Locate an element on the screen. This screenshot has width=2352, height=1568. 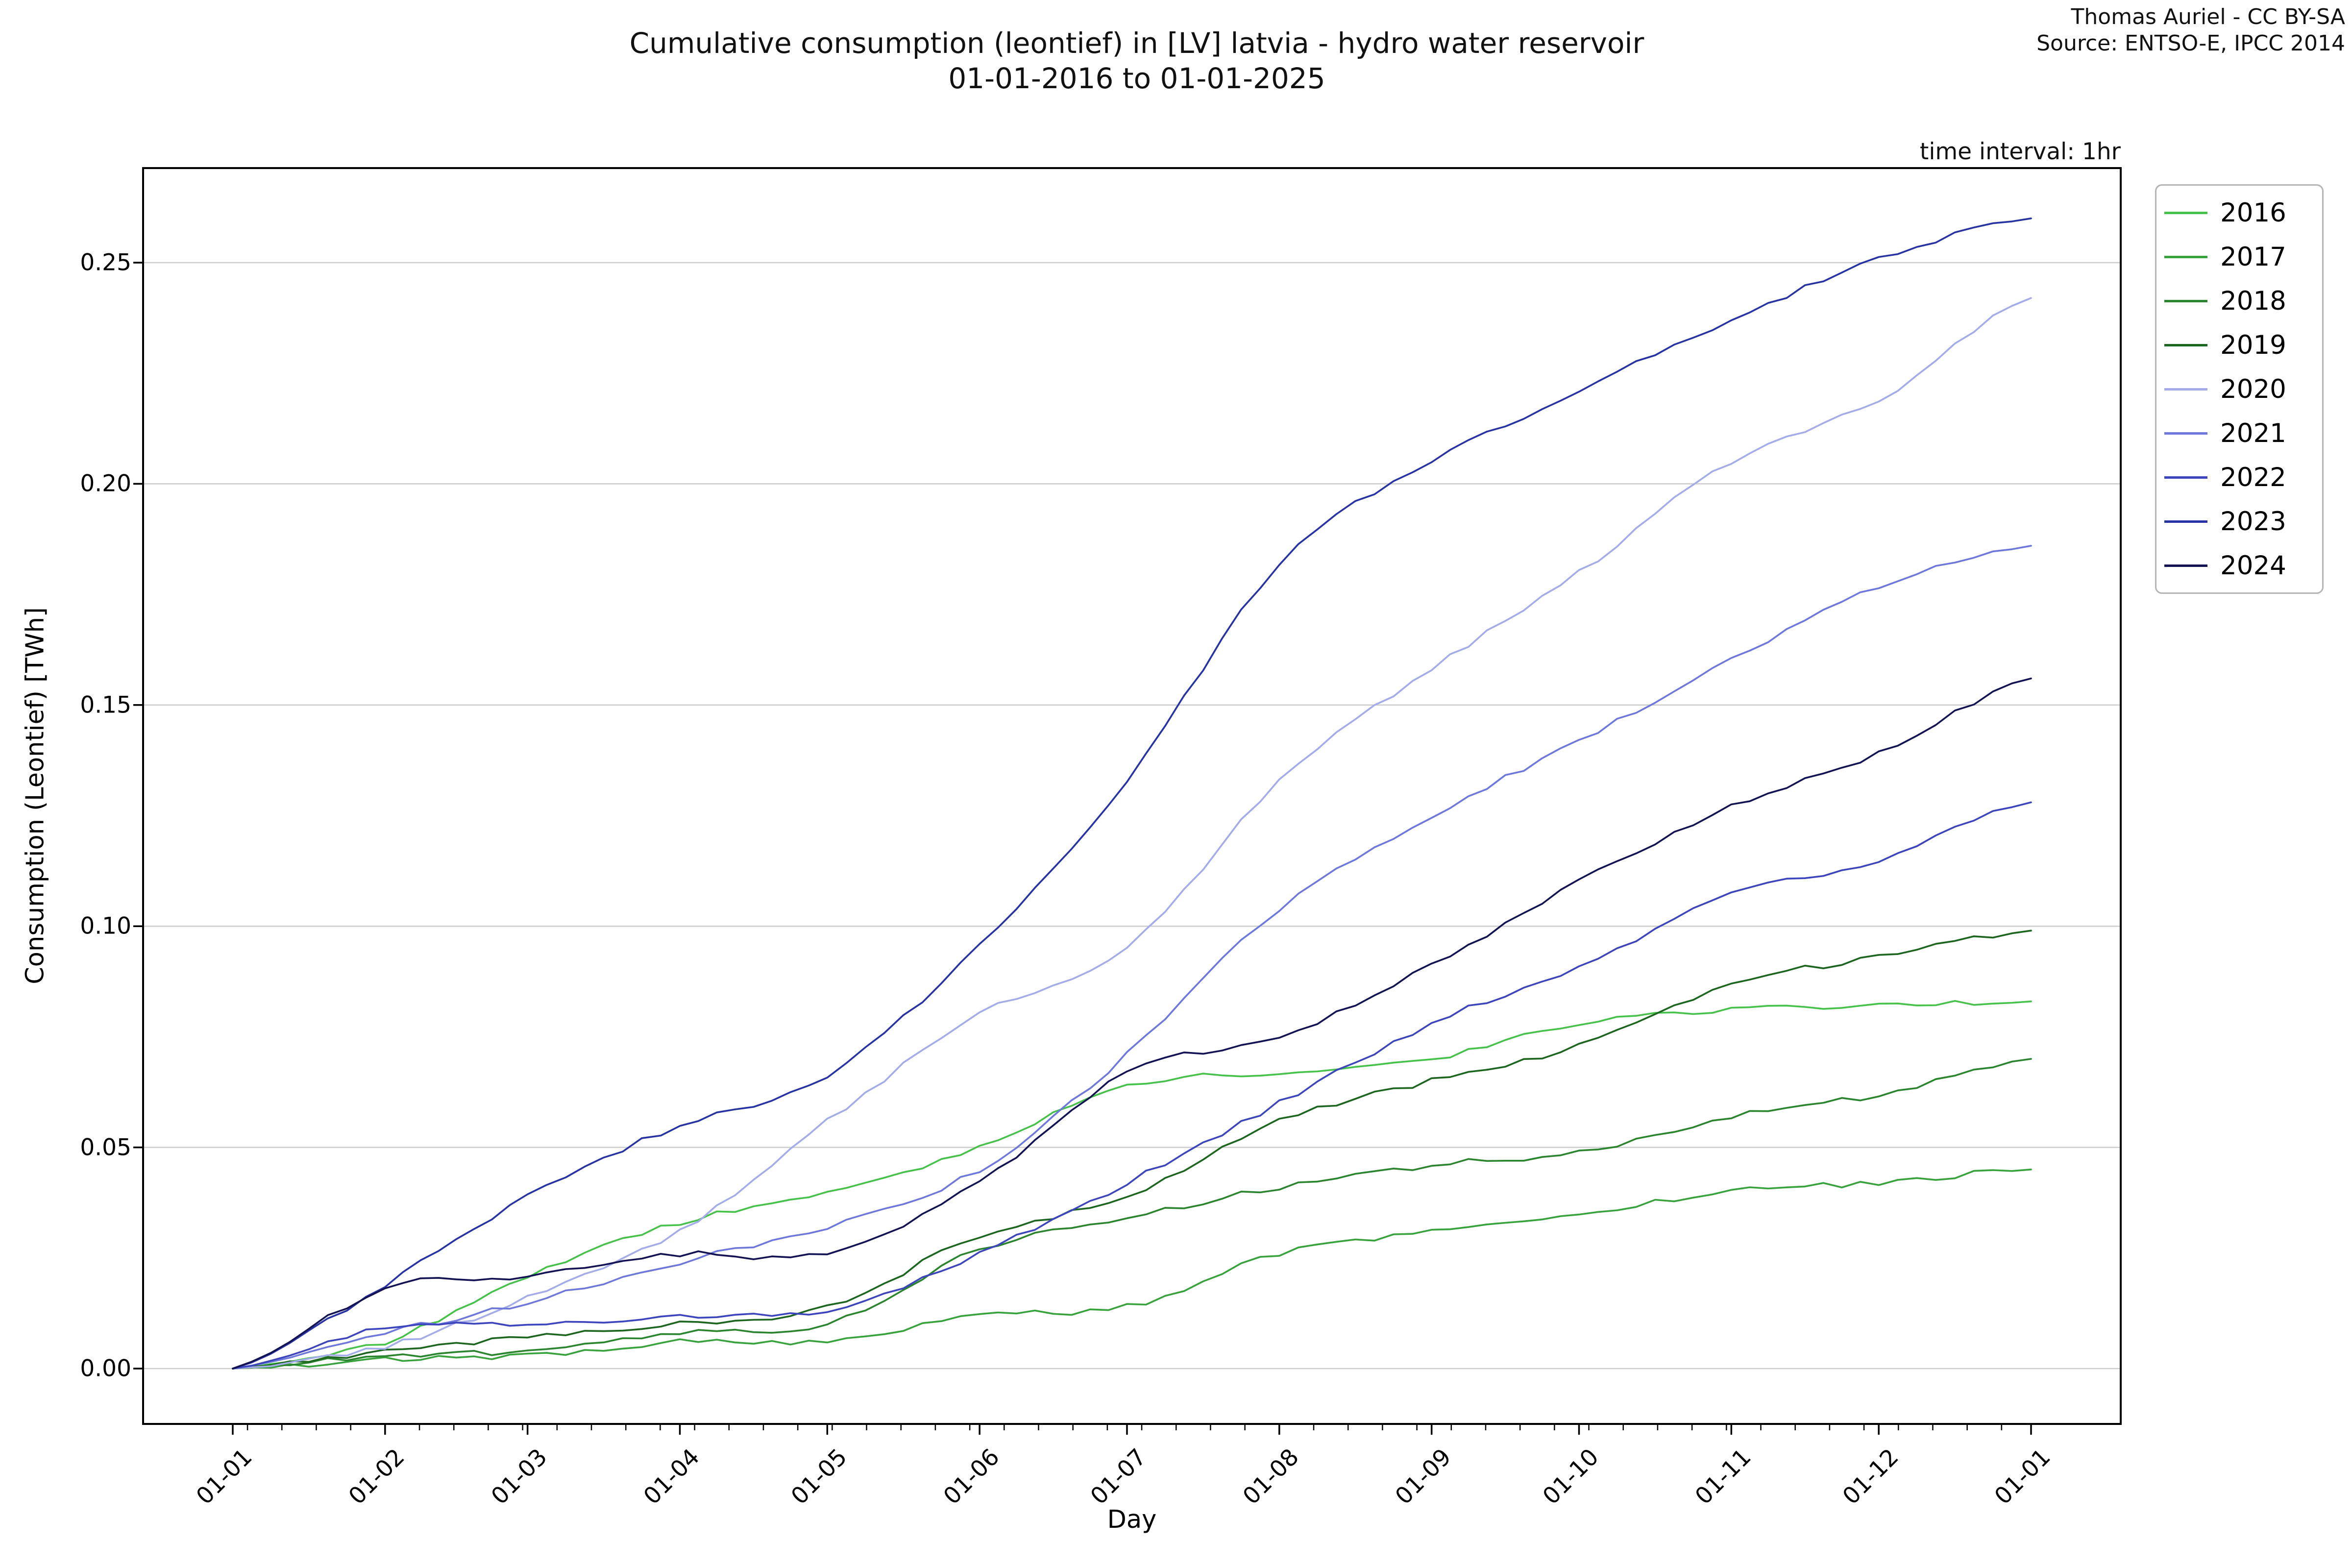
legend-label: 2018 is located at coordinates (2253, 301).